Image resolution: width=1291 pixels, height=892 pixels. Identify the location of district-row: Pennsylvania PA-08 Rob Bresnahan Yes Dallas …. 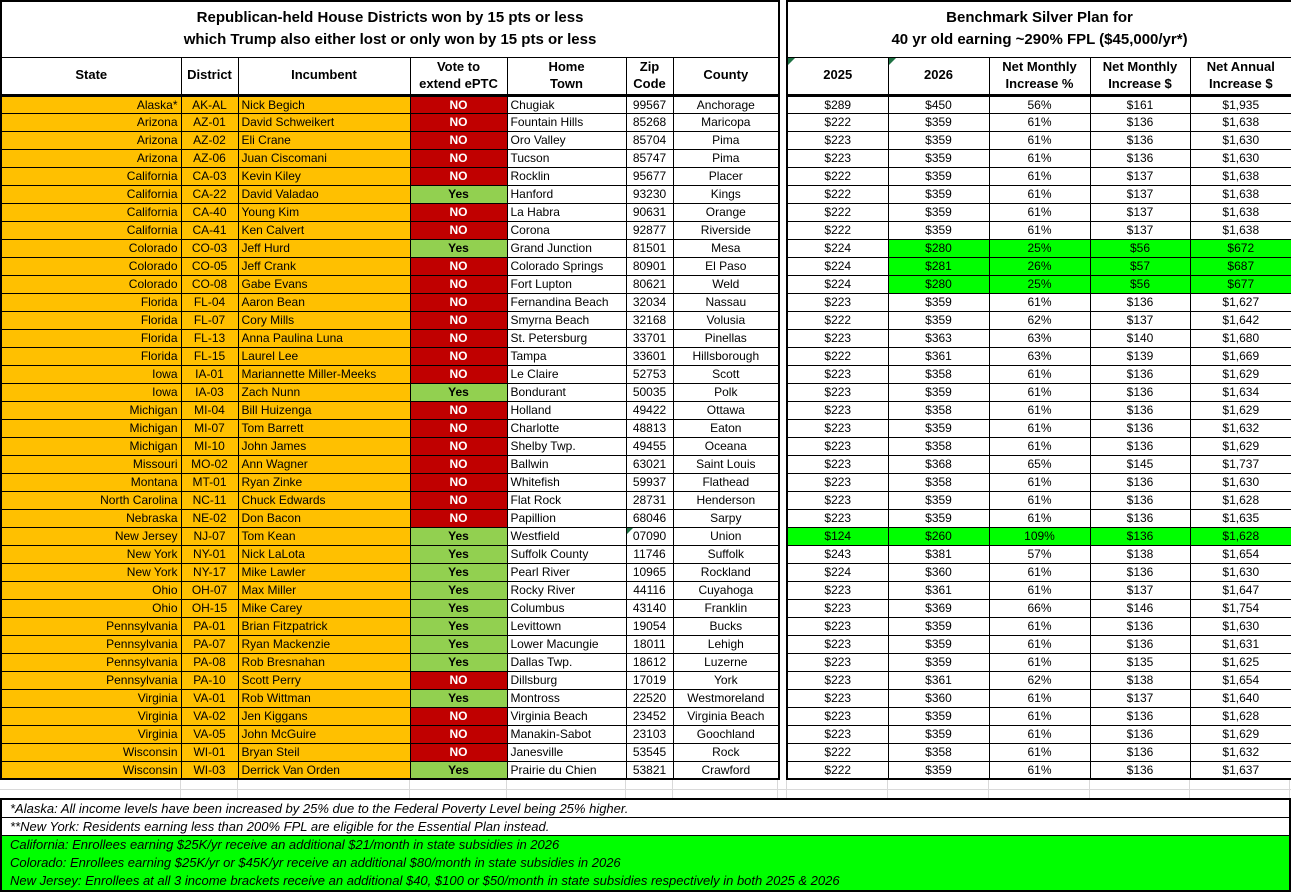
(390, 662).